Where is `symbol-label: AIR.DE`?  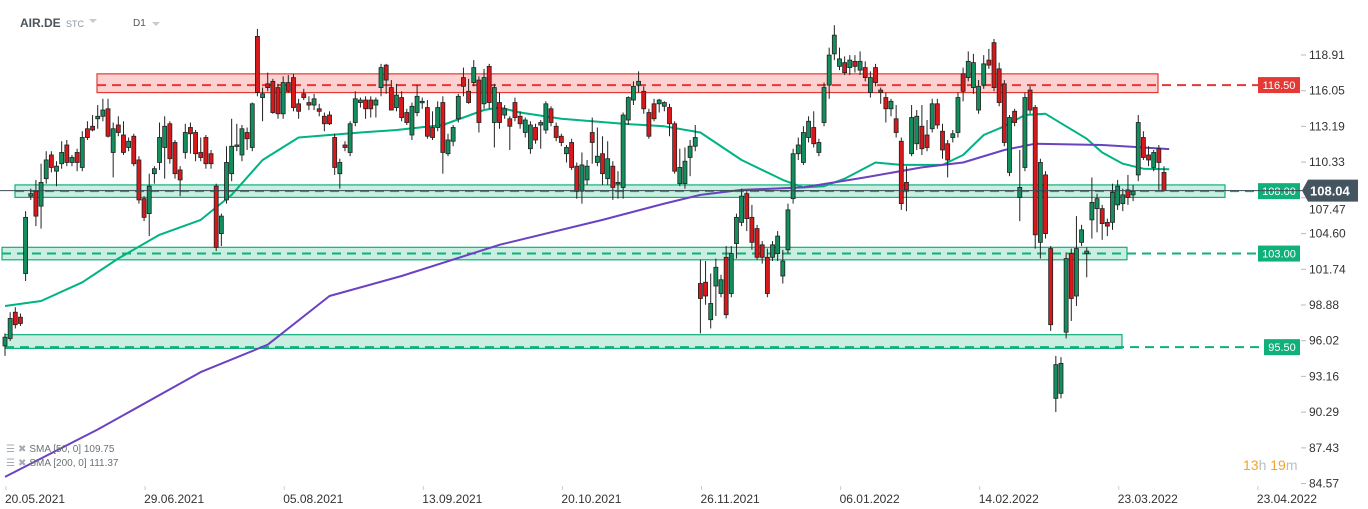 symbol-label: AIR.DE is located at coordinates (40, 23).